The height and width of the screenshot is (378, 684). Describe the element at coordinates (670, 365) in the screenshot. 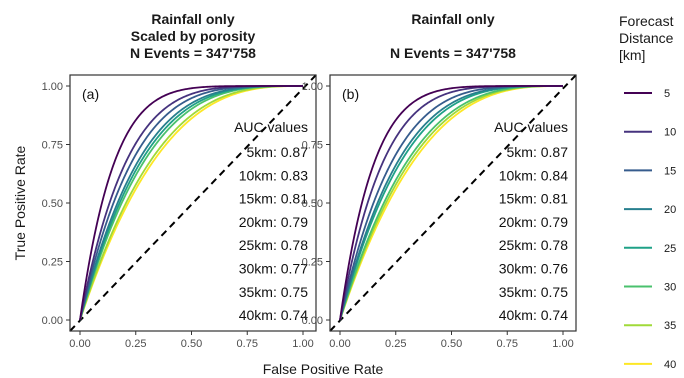

I see `legend-label: 40` at that location.